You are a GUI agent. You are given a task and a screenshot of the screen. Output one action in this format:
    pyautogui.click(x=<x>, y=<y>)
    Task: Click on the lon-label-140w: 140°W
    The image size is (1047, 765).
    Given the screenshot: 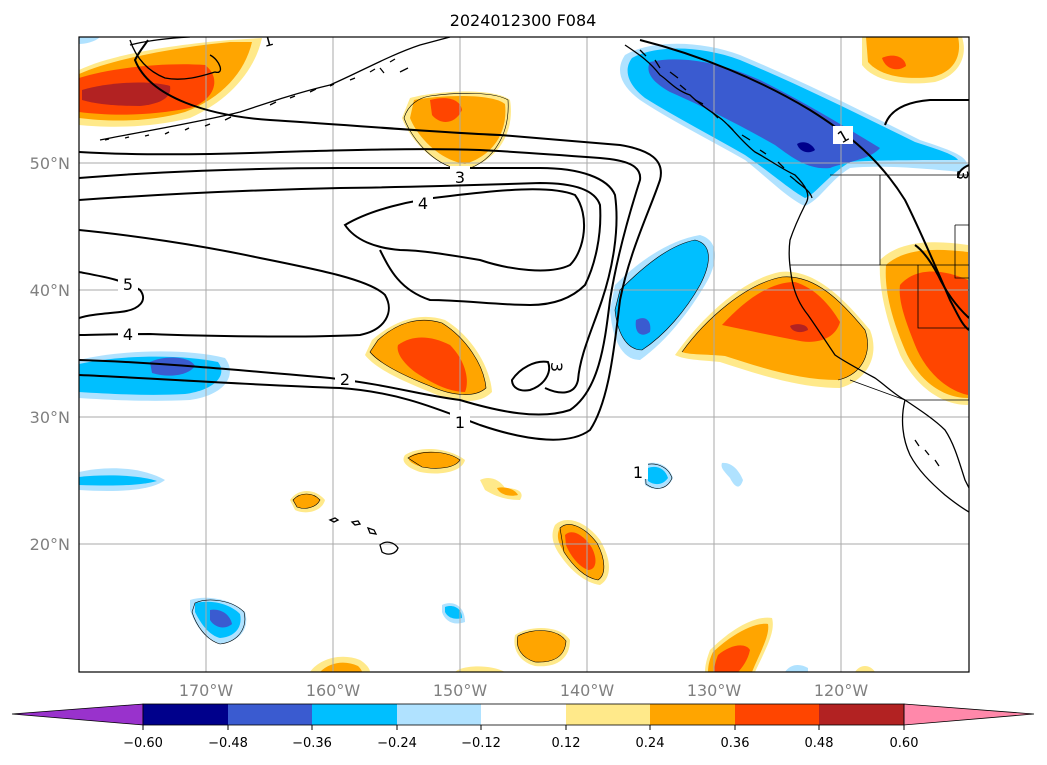 What is the action you would take?
    pyautogui.click(x=587, y=690)
    